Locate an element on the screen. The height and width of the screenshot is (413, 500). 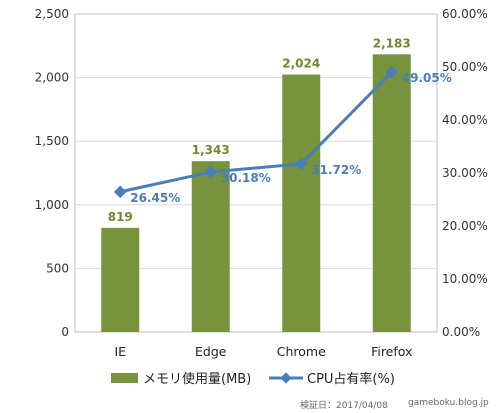
left-tick-label: 500 is located at coordinates (57, 268).